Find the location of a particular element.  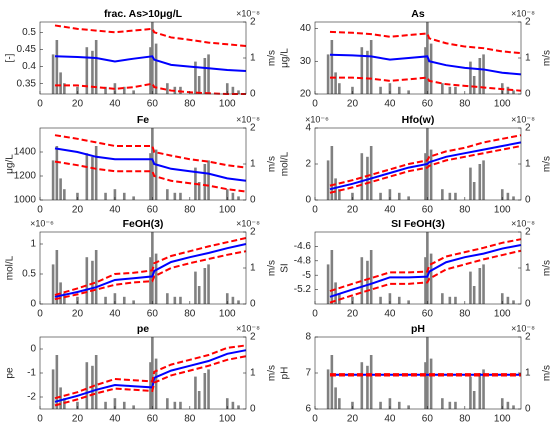

panel-title: Fe is located at coordinates (143, 120).